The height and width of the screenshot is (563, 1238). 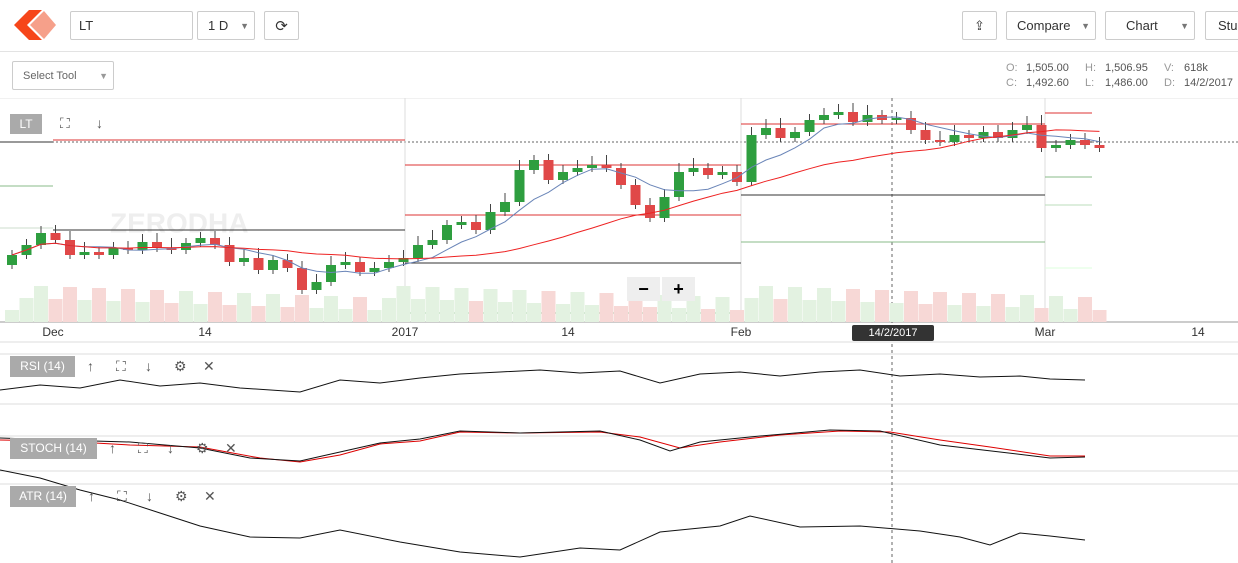 I want to click on logo, so click(x=35, y=25).